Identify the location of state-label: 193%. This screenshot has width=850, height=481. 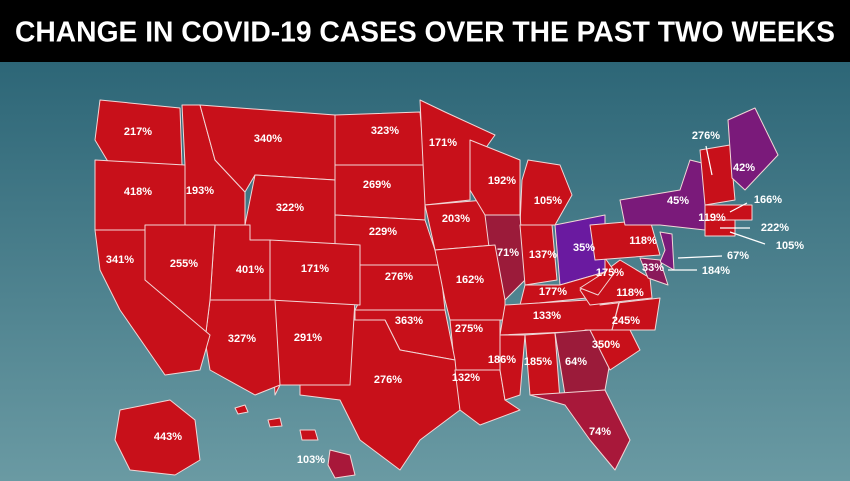
(200, 191).